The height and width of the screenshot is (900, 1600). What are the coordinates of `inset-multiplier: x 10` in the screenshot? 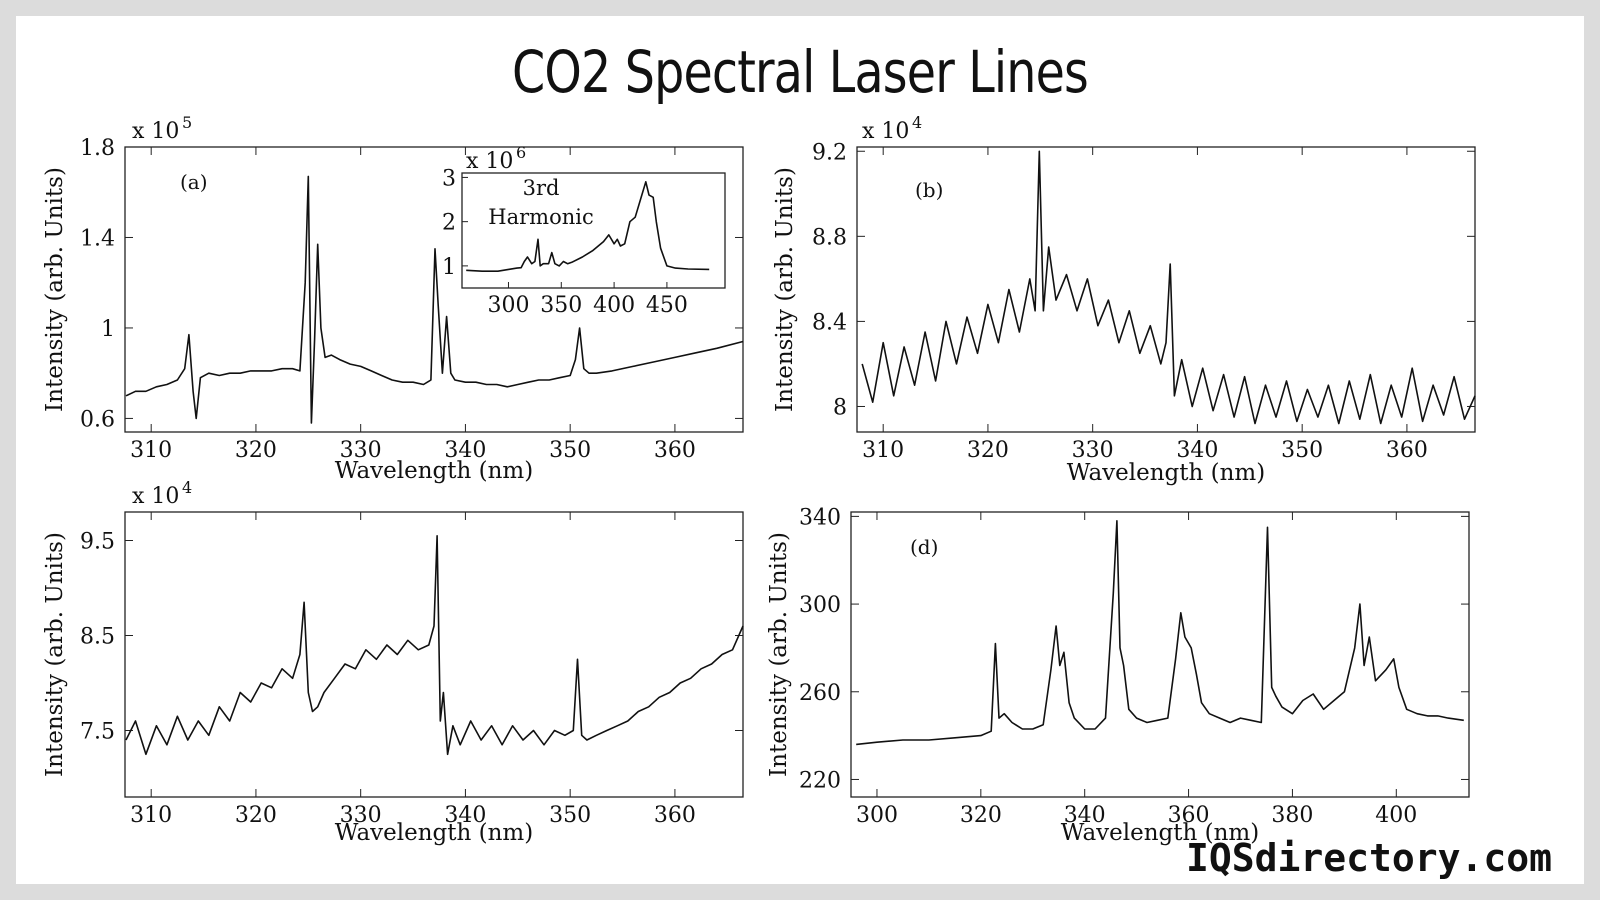 It's located at (489, 161).